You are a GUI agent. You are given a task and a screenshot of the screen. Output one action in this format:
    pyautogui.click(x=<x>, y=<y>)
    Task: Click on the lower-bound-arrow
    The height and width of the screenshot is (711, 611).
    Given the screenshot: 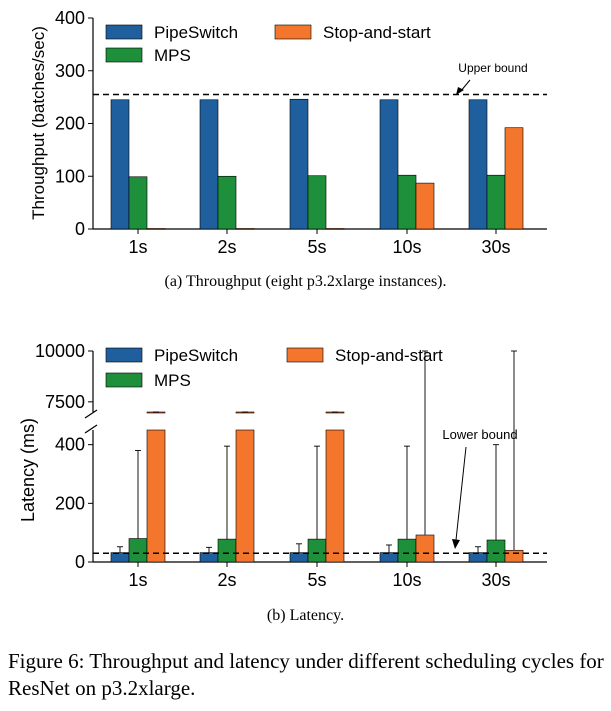 What is the action you would take?
    pyautogui.click(x=461, y=493)
    